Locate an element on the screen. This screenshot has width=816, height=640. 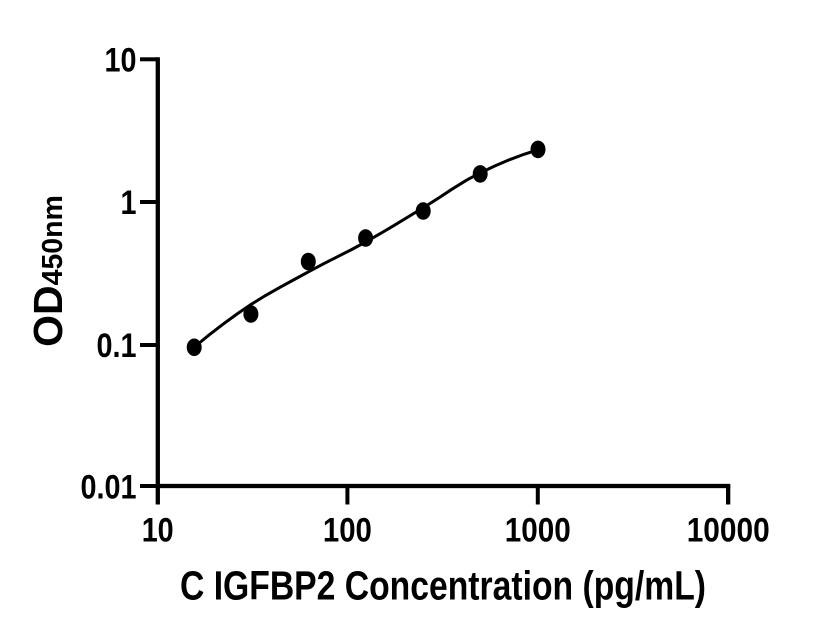
svg-text: 10000 is located at coordinates (728, 531).